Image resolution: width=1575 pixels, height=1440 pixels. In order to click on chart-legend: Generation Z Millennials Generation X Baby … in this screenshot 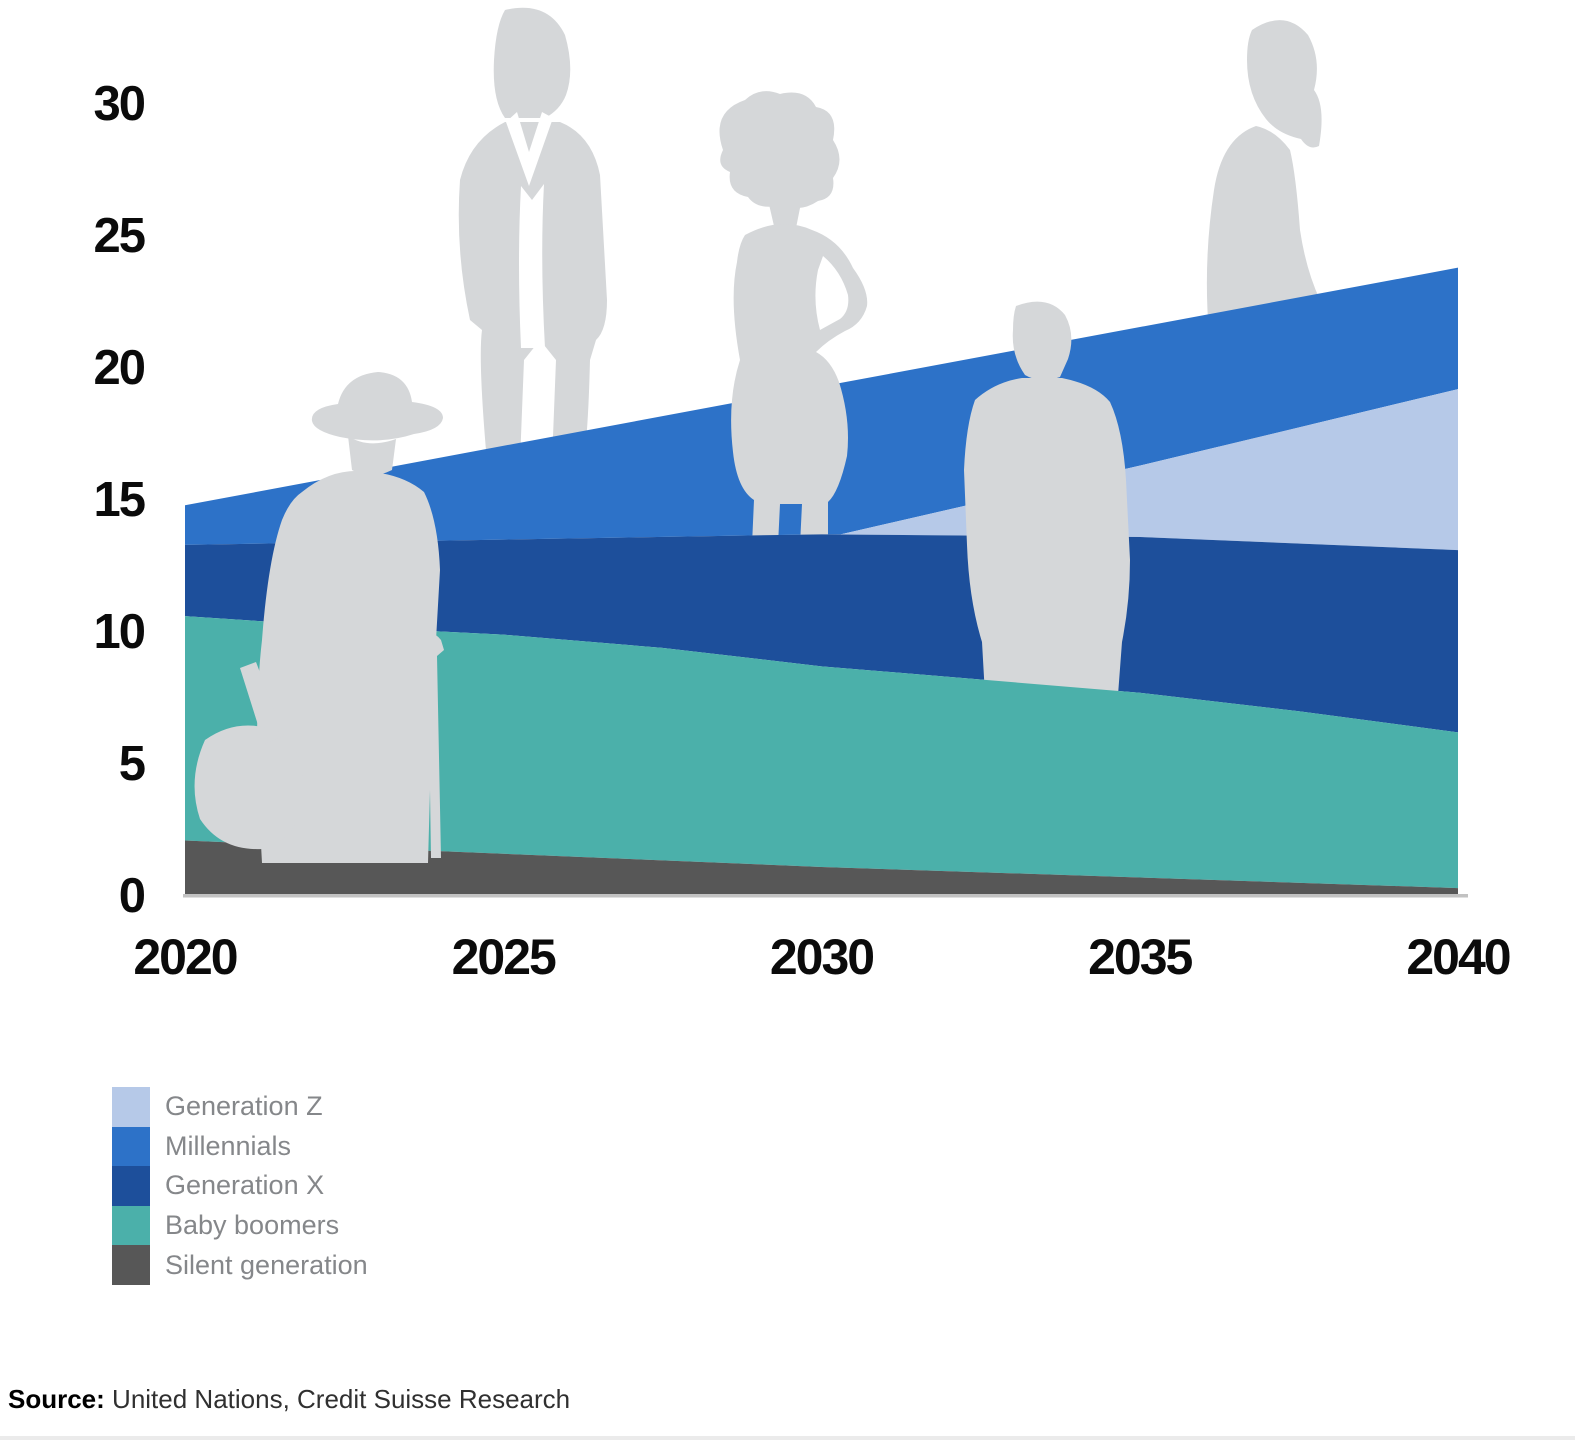, I will do `click(240, 1186)`.